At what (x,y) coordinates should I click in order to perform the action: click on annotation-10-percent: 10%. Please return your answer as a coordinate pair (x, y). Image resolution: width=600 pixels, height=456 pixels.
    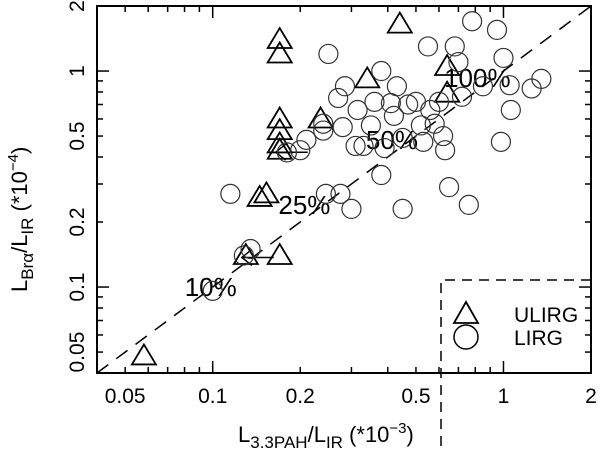
    Looking at the image, I should click on (211, 287).